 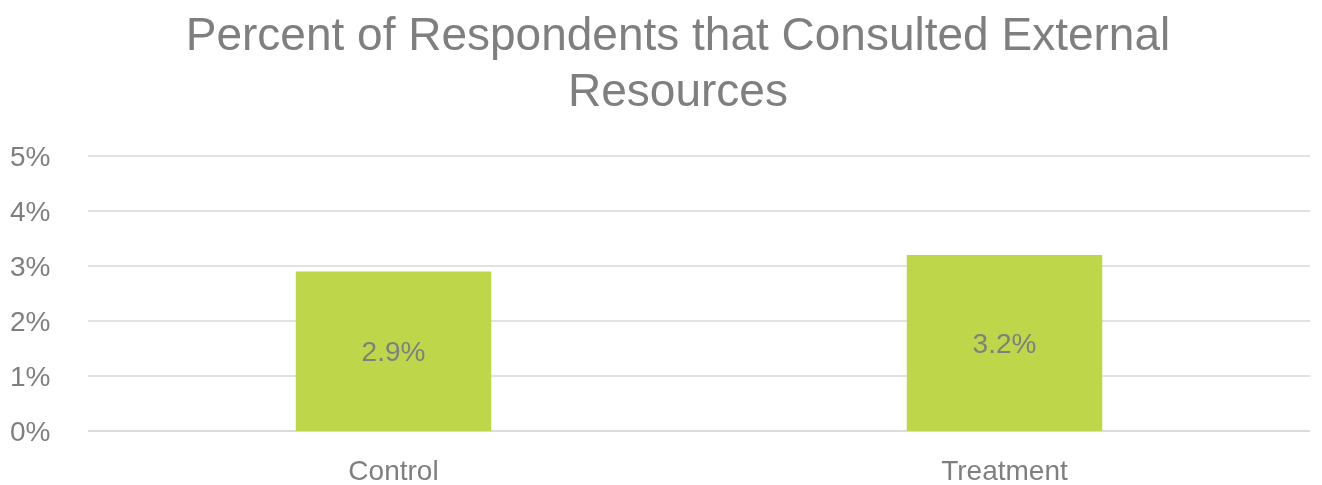 I want to click on data-label: 2.9%, so click(x=393, y=351).